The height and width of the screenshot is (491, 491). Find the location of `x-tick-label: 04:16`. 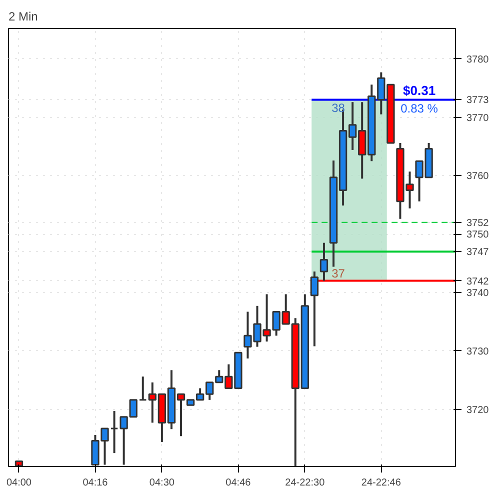

x-tick-label: 04:16 is located at coordinates (95, 483).